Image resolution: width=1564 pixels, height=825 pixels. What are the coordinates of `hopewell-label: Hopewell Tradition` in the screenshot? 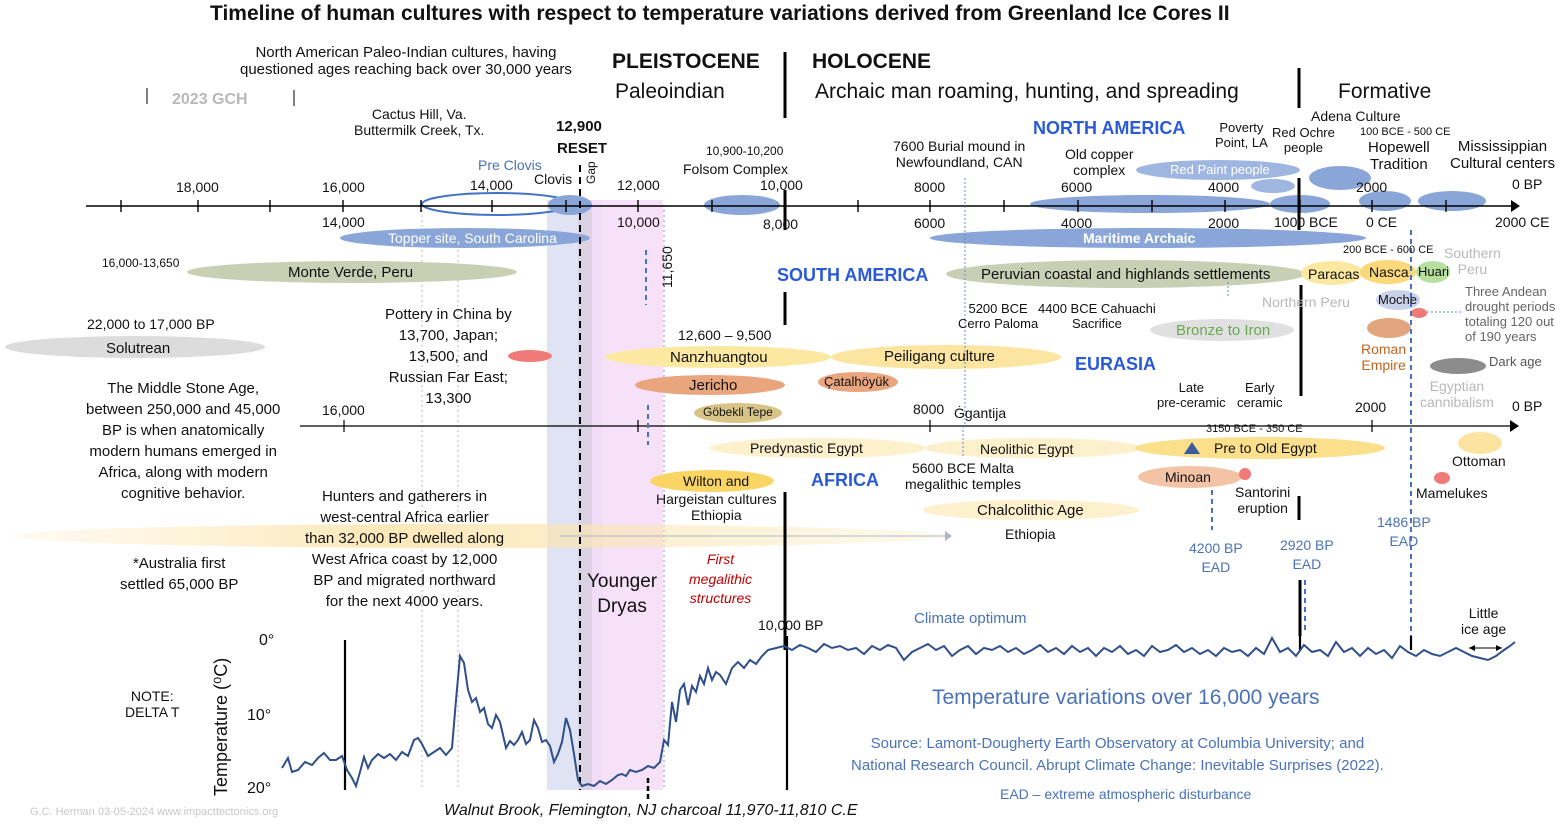 It's located at (1399, 156).